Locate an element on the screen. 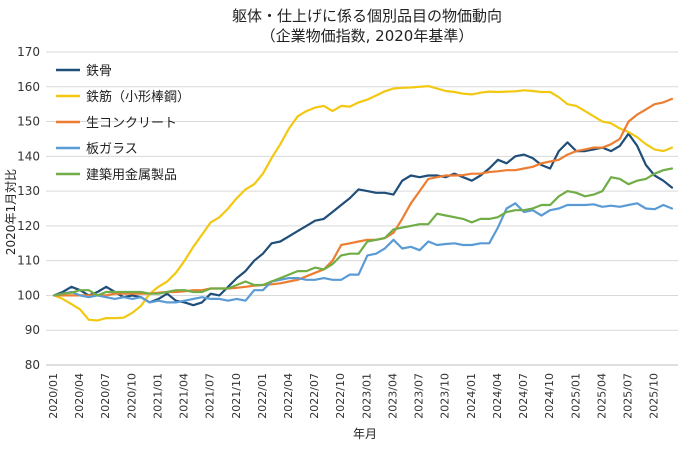  y-tick-110: 110 is located at coordinates (28, 261).